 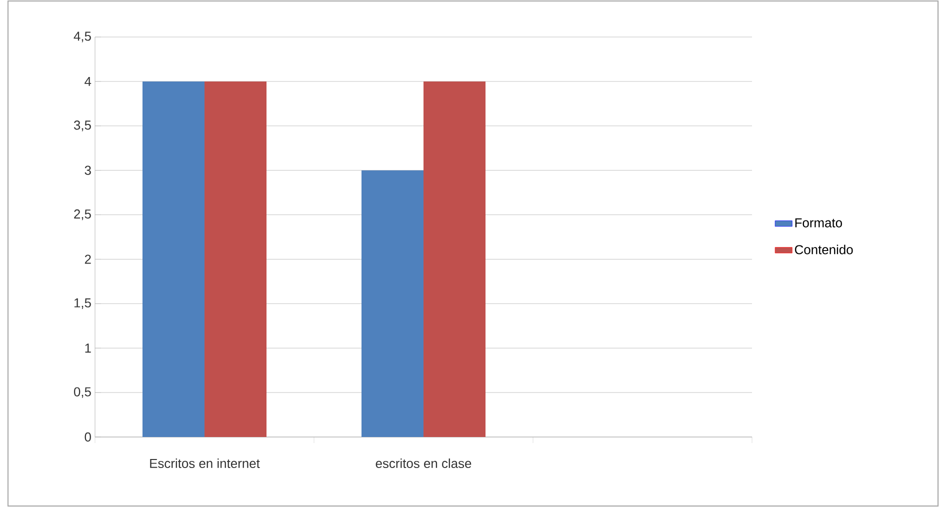 What do you see at coordinates (82, 392) in the screenshot?
I see `y-tick-label: 0,5` at bounding box center [82, 392].